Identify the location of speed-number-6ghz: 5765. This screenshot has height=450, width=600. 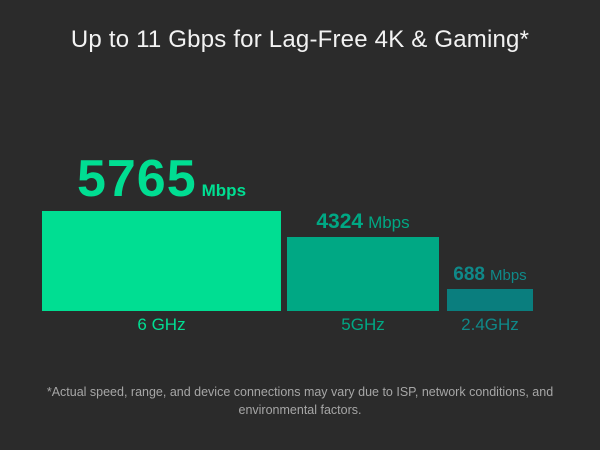
(136, 179).